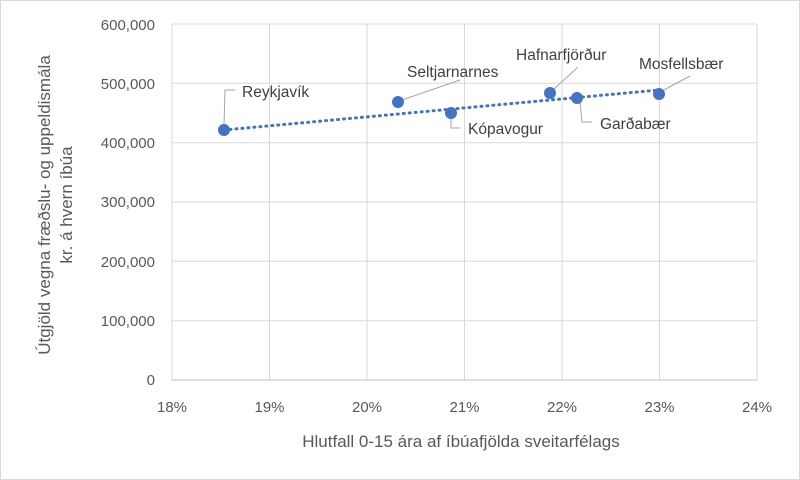 The width and height of the screenshot is (800, 480). Describe the element at coordinates (66, 205) in the screenshot. I see `y-axis-title-line2: kr. á hvern íbúa` at that location.